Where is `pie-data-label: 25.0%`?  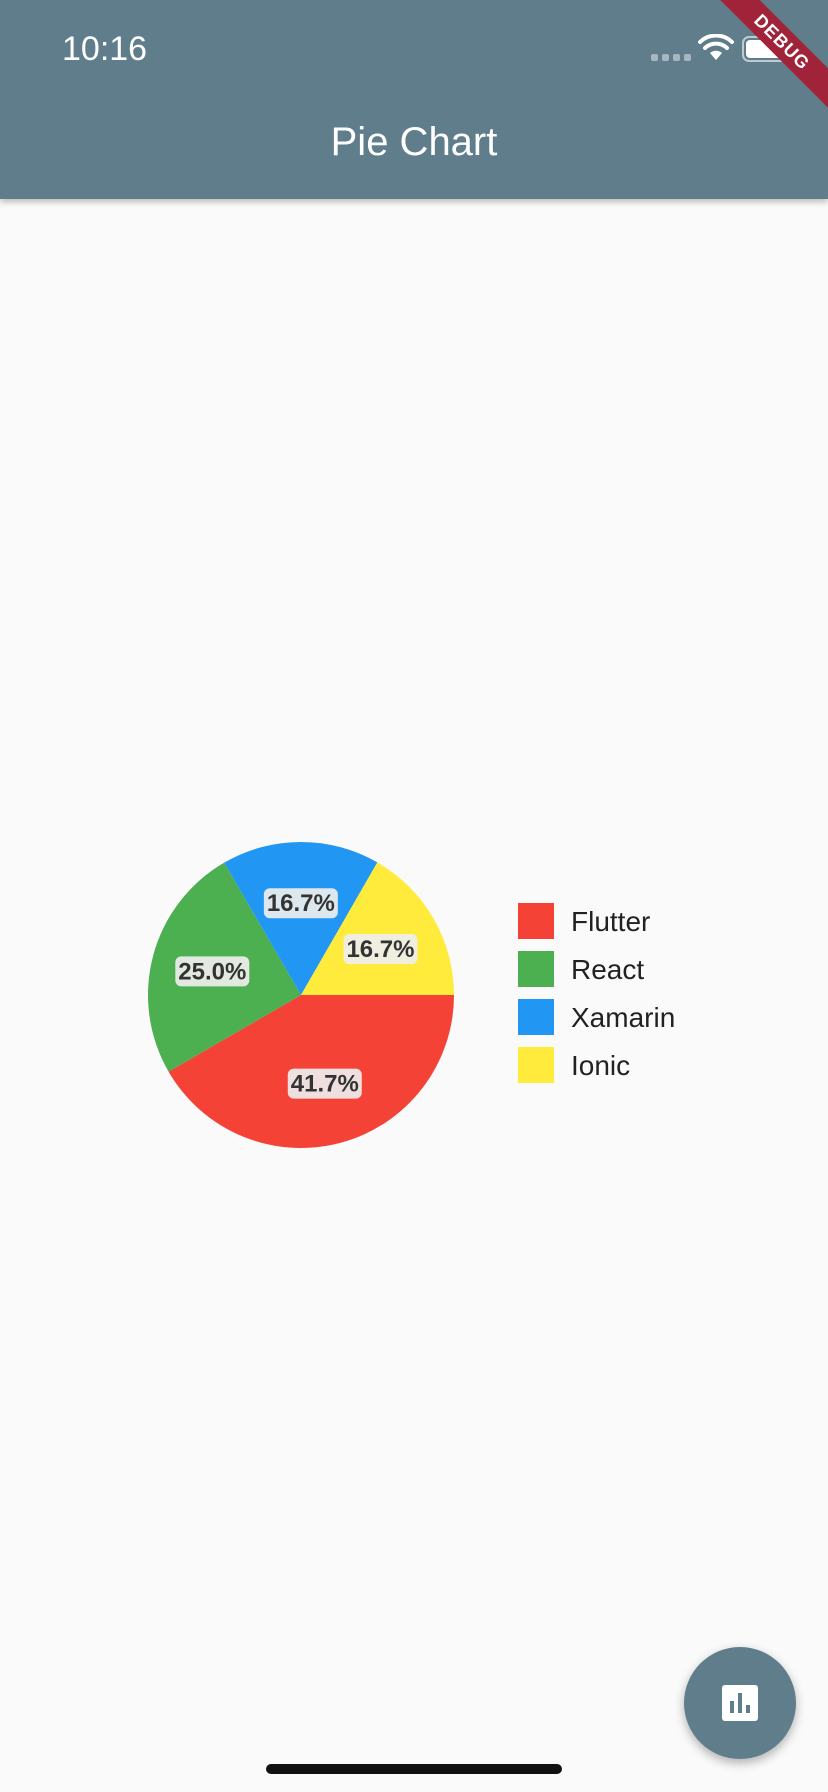
pie-data-label: 25.0% is located at coordinates (212, 971).